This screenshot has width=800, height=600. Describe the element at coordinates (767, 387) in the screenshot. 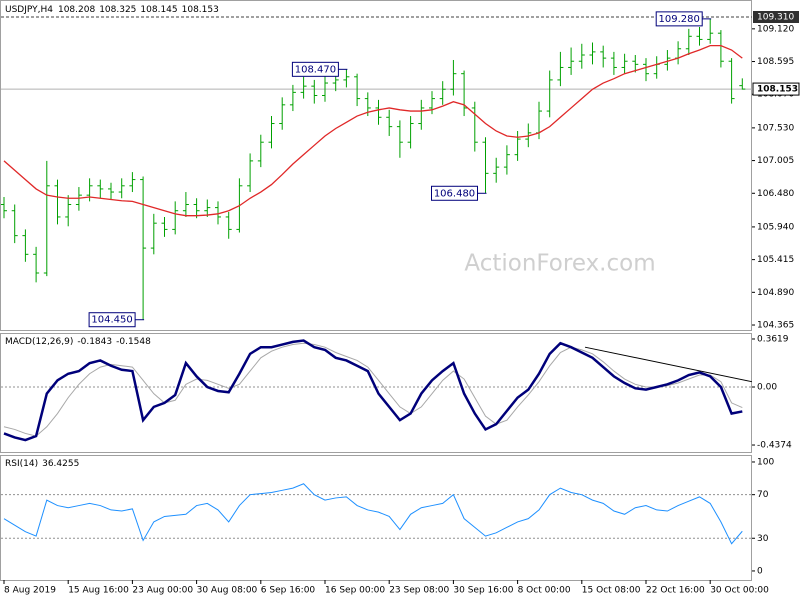

I see `y-tick-label: 0.00` at that location.